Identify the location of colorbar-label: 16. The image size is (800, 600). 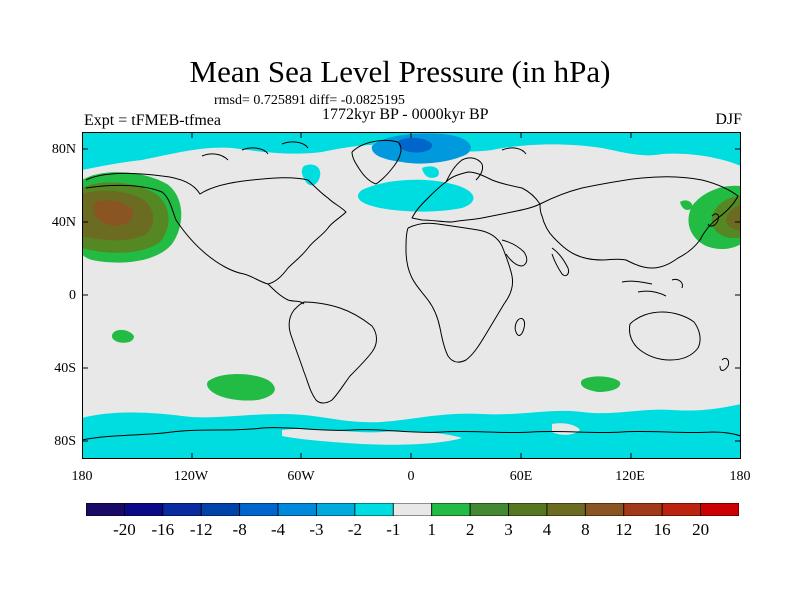
(662, 529).